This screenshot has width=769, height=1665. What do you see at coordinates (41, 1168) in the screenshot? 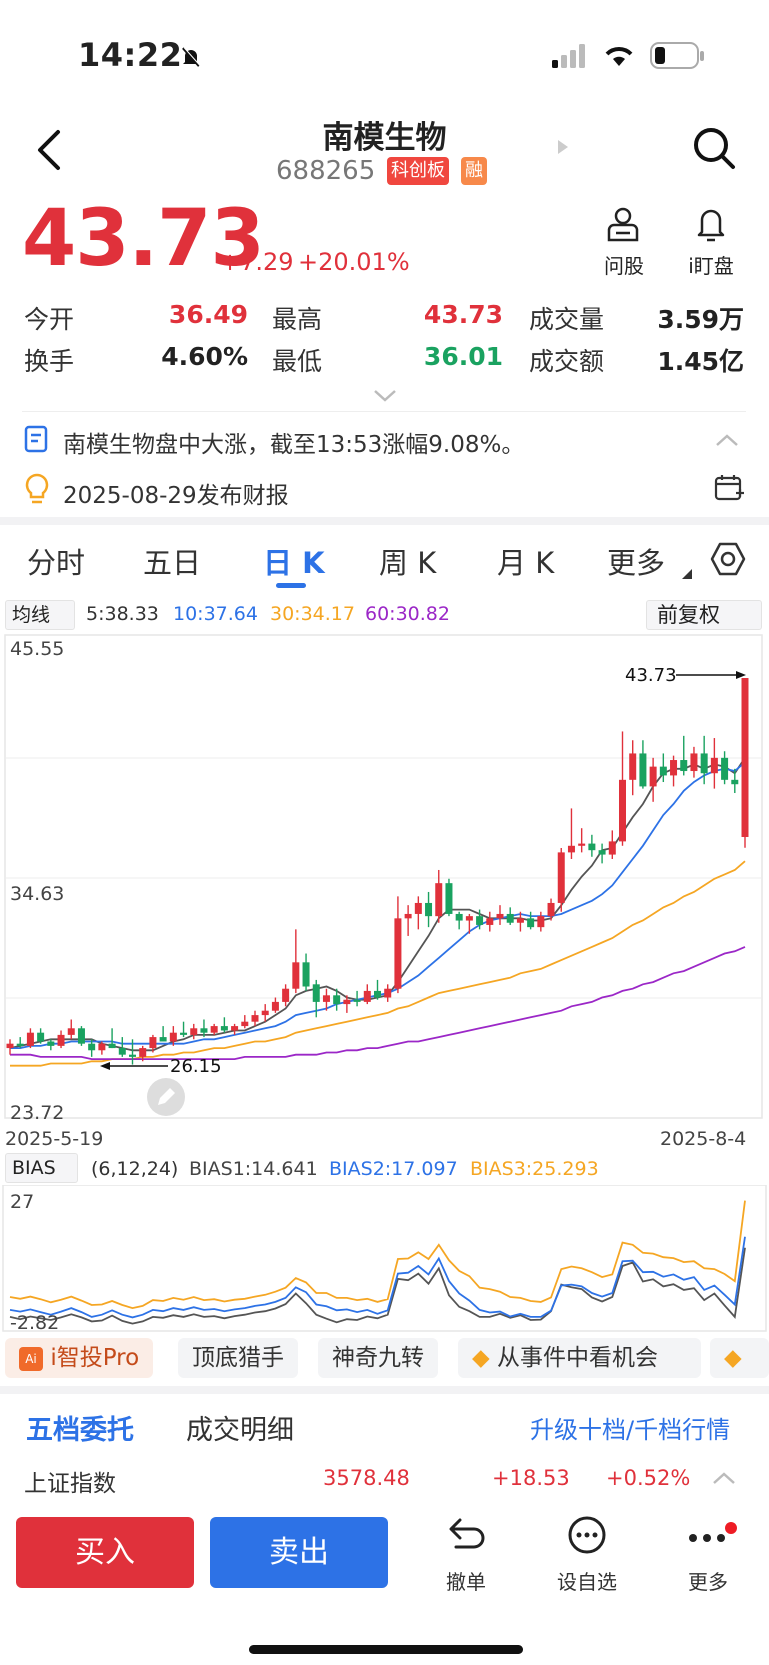
I see `indicator-selector: BIAS` at bounding box center [41, 1168].